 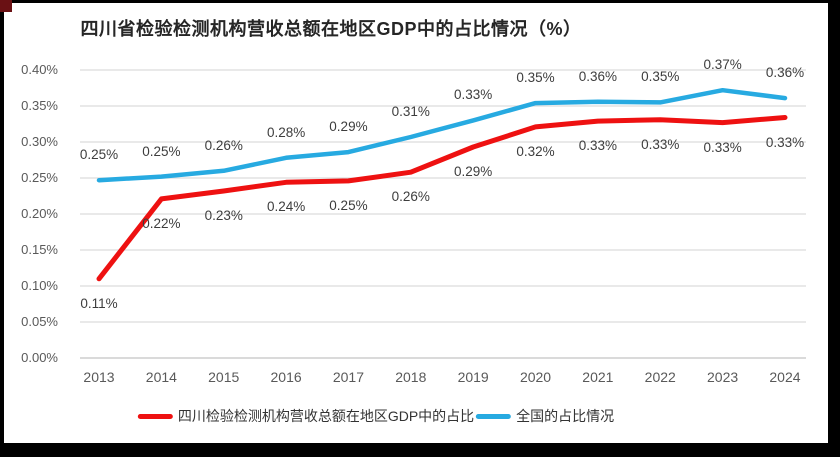 What do you see at coordinates (286, 132) in the screenshot?
I see `data-label: 0.28%` at bounding box center [286, 132].